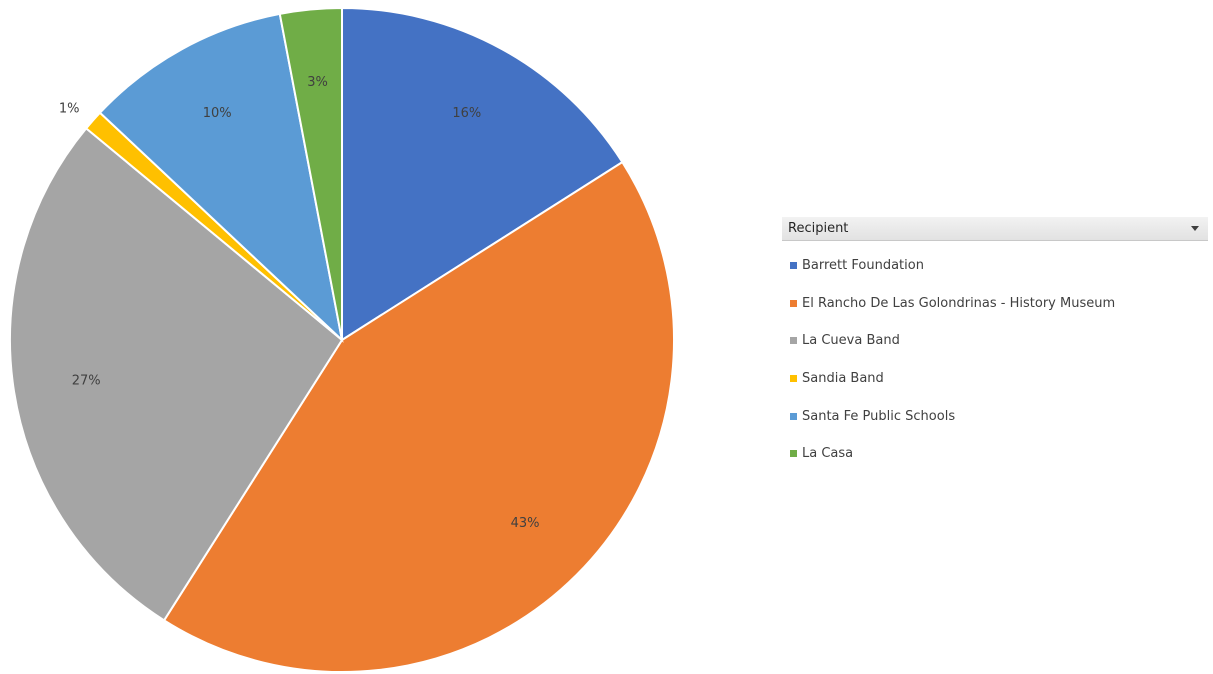 This screenshot has width=1213, height=674. What do you see at coordinates (221, 177) in the screenshot?
I see `pie-slice-santa-fe-public-schools` at bounding box center [221, 177].